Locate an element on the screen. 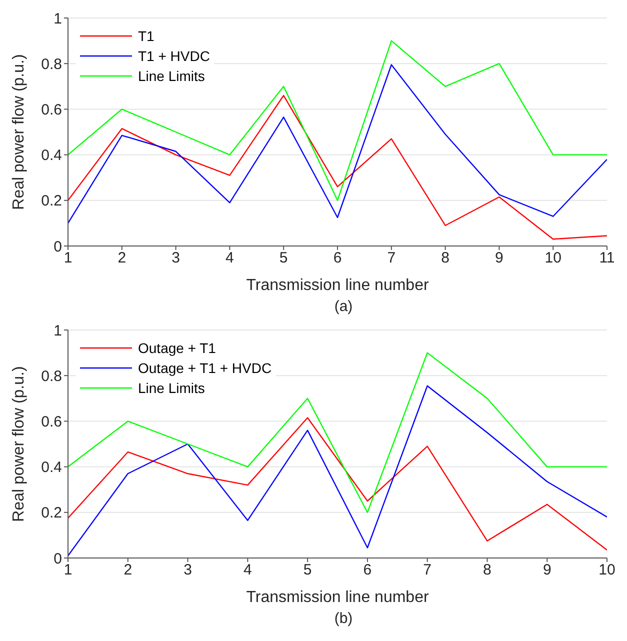 The image size is (627, 641). legend-label: T1 is located at coordinates (146, 36).